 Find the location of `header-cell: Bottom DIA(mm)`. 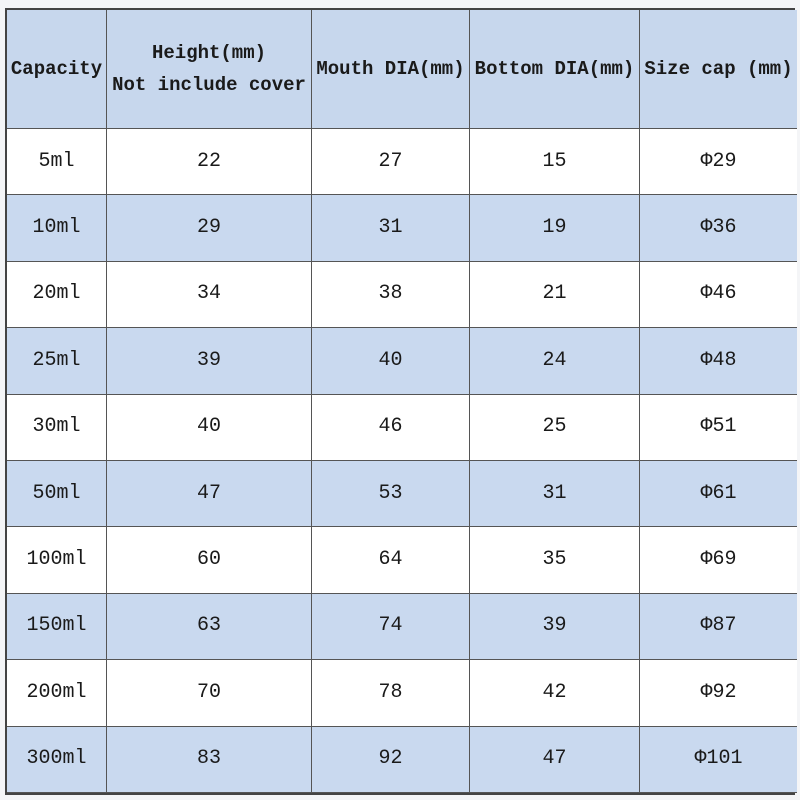

header-cell: Bottom DIA(mm) is located at coordinates (555, 69).